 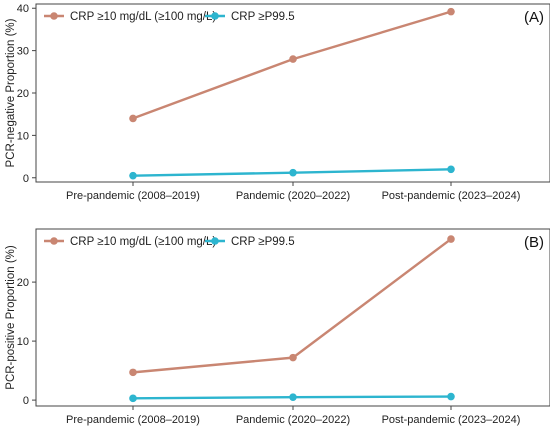 I want to click on y-tick-label: 30, so click(x=23, y=52).